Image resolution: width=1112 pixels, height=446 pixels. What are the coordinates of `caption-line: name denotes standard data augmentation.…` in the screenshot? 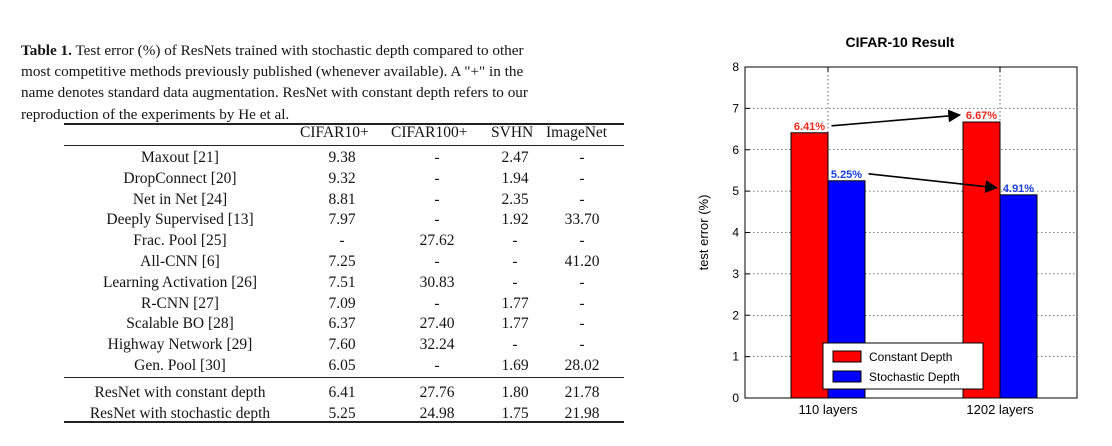 It's located at (274, 93).